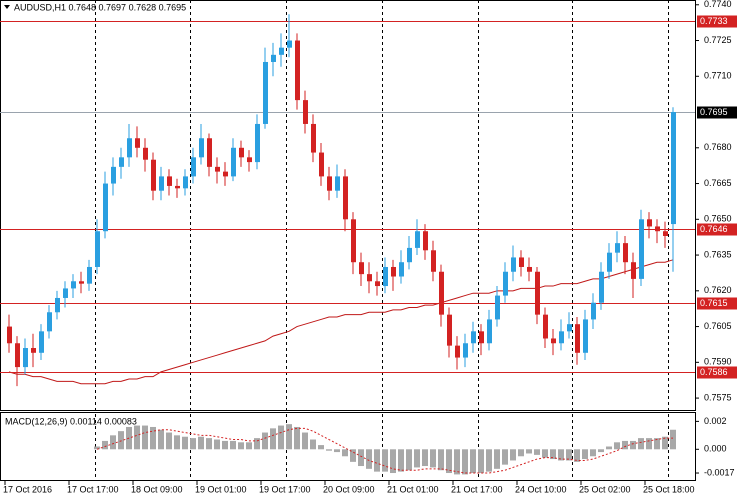 The image size is (740, 500). I want to click on y-tick-label: 0.7635, so click(718, 254).